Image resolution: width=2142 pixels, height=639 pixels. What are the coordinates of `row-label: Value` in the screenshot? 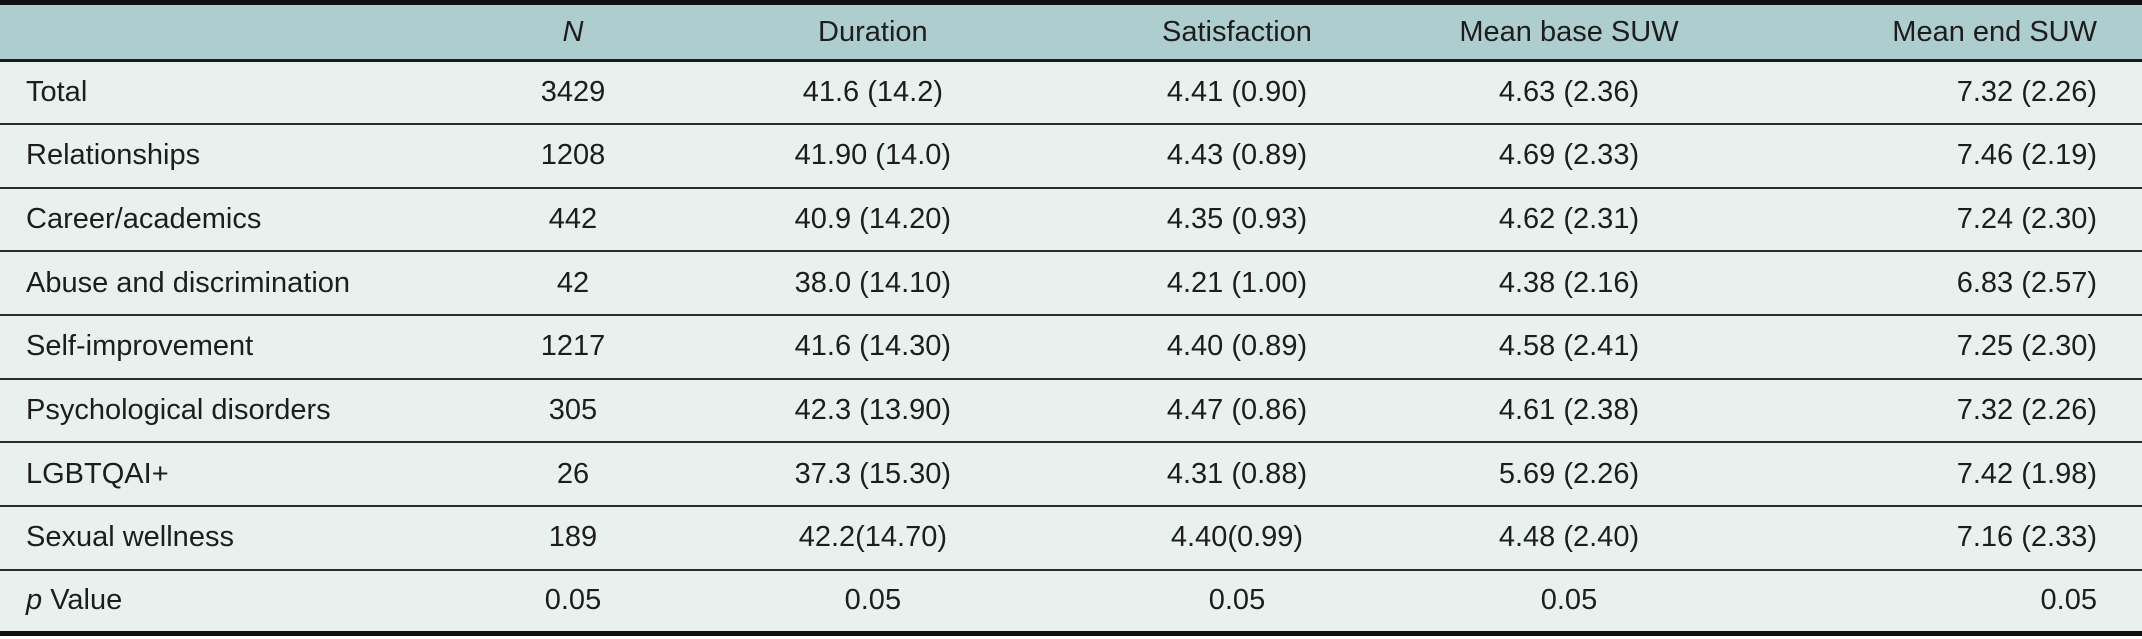 It's located at (82, 600).